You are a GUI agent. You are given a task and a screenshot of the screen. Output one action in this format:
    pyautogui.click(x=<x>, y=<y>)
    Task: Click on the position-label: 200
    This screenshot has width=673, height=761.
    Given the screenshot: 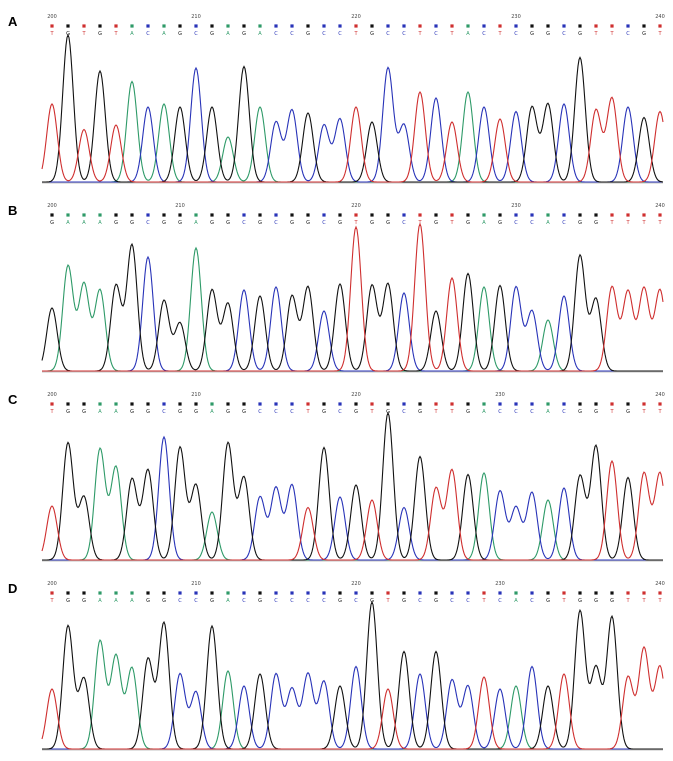 What is the action you would take?
    pyautogui.click(x=52, y=206)
    